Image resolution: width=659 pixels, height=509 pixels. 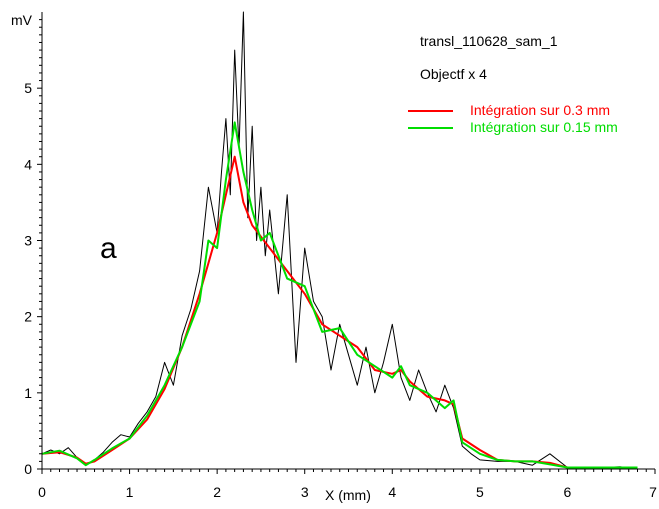 I want to click on x-tick-label: 0, so click(x=42, y=492).